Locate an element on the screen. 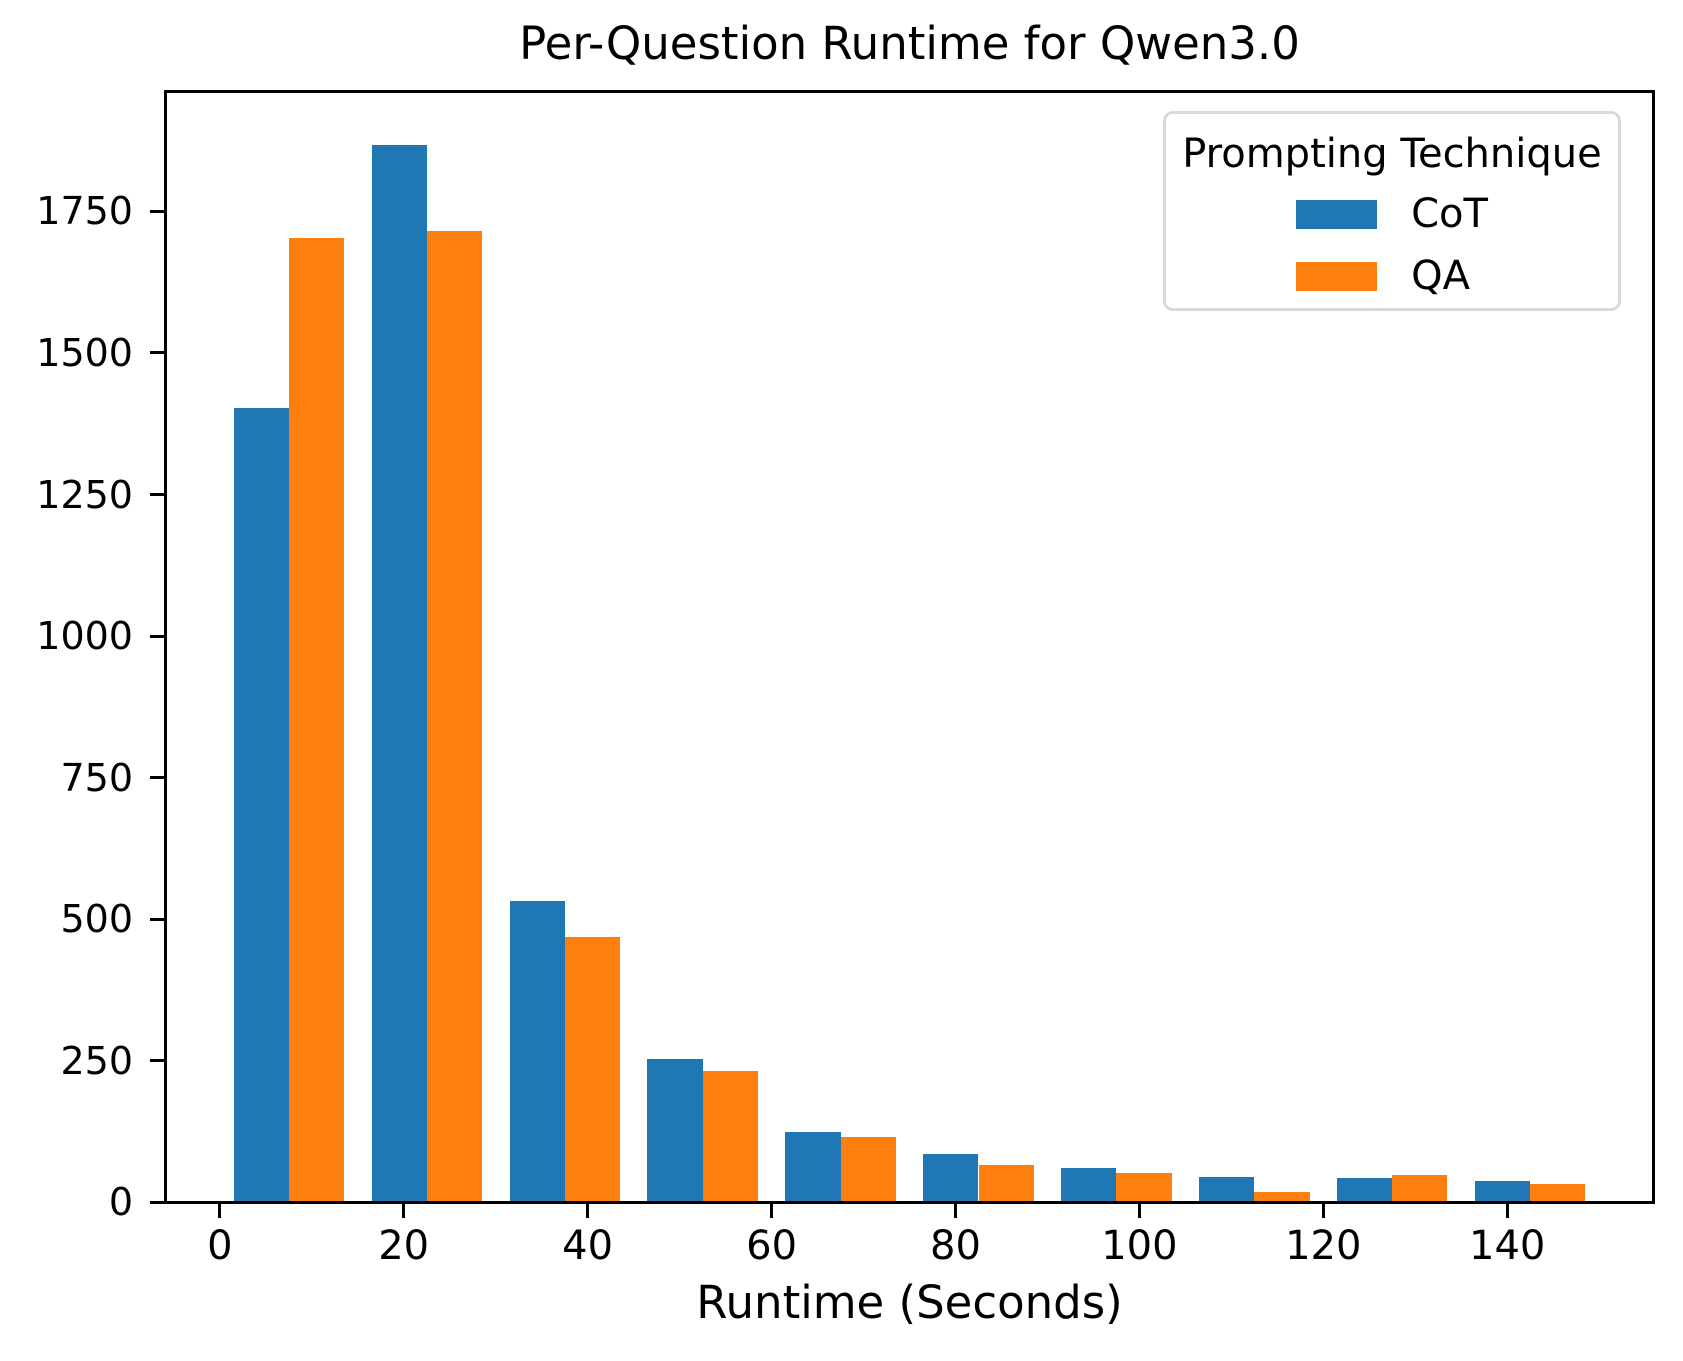 Image resolution: width=1683 pixels, height=1361 pixels. x-tick-label: 80 is located at coordinates (955, 1246).